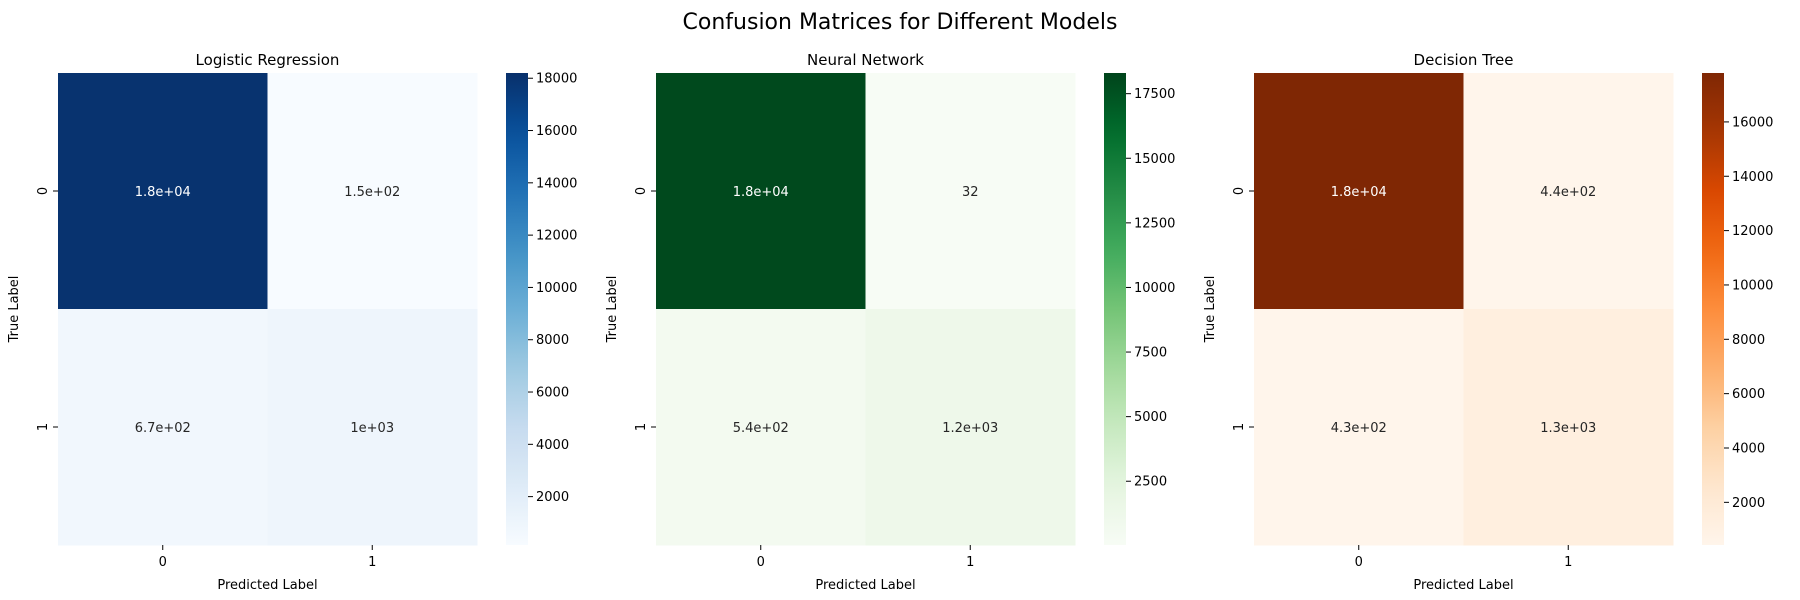 This screenshot has width=1800, height=600. I want to click on cell-annotation: 4.3e+02, so click(1359, 428).